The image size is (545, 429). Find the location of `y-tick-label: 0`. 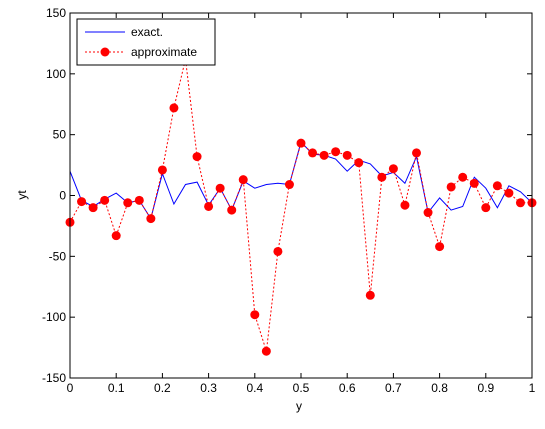

y-tick-label: 0 is located at coordinates (62, 196).